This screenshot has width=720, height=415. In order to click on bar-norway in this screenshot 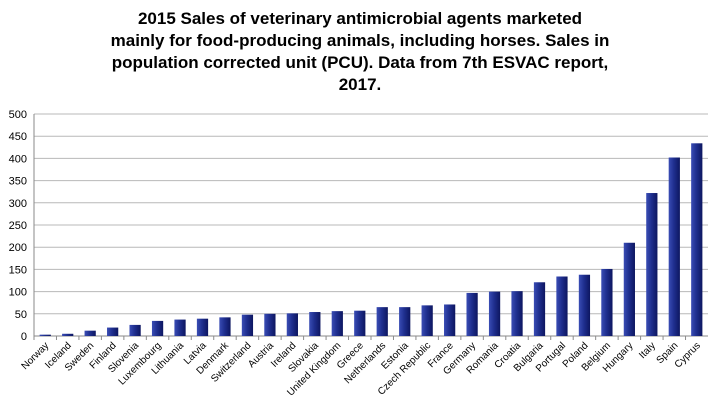, I will do `click(45, 335)`.